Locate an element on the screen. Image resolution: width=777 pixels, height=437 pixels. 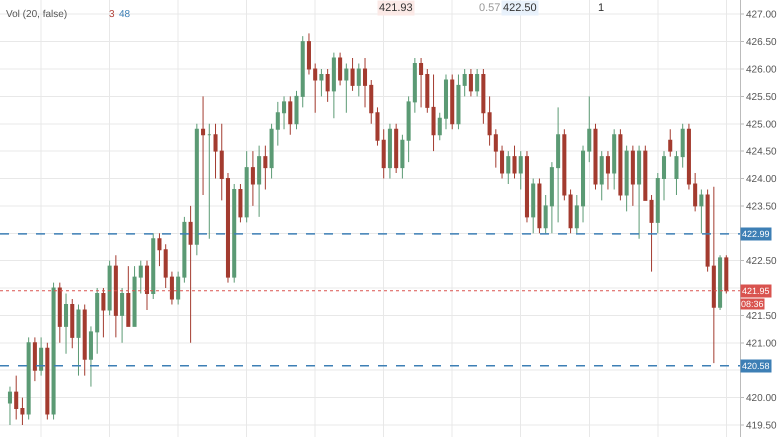
y-tick-label: 422.50 is located at coordinates (761, 262).